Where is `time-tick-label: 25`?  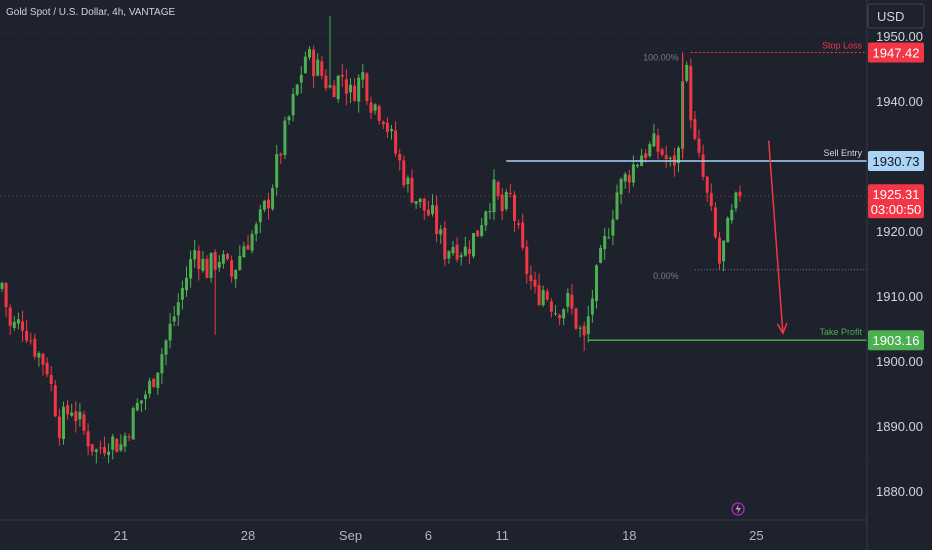
time-tick-label: 25 is located at coordinates (756, 535).